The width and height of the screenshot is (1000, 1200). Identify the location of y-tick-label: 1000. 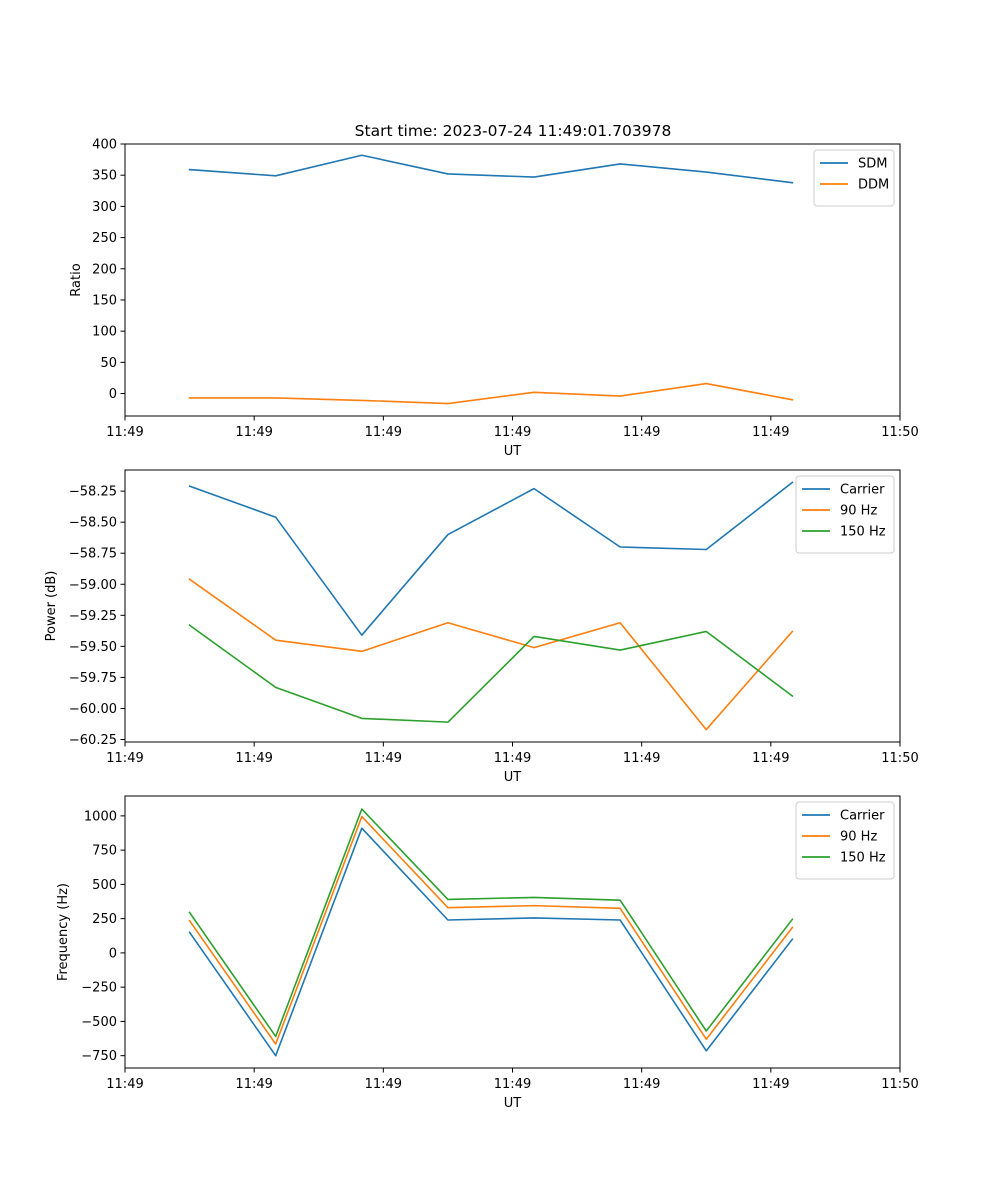
(100, 816).